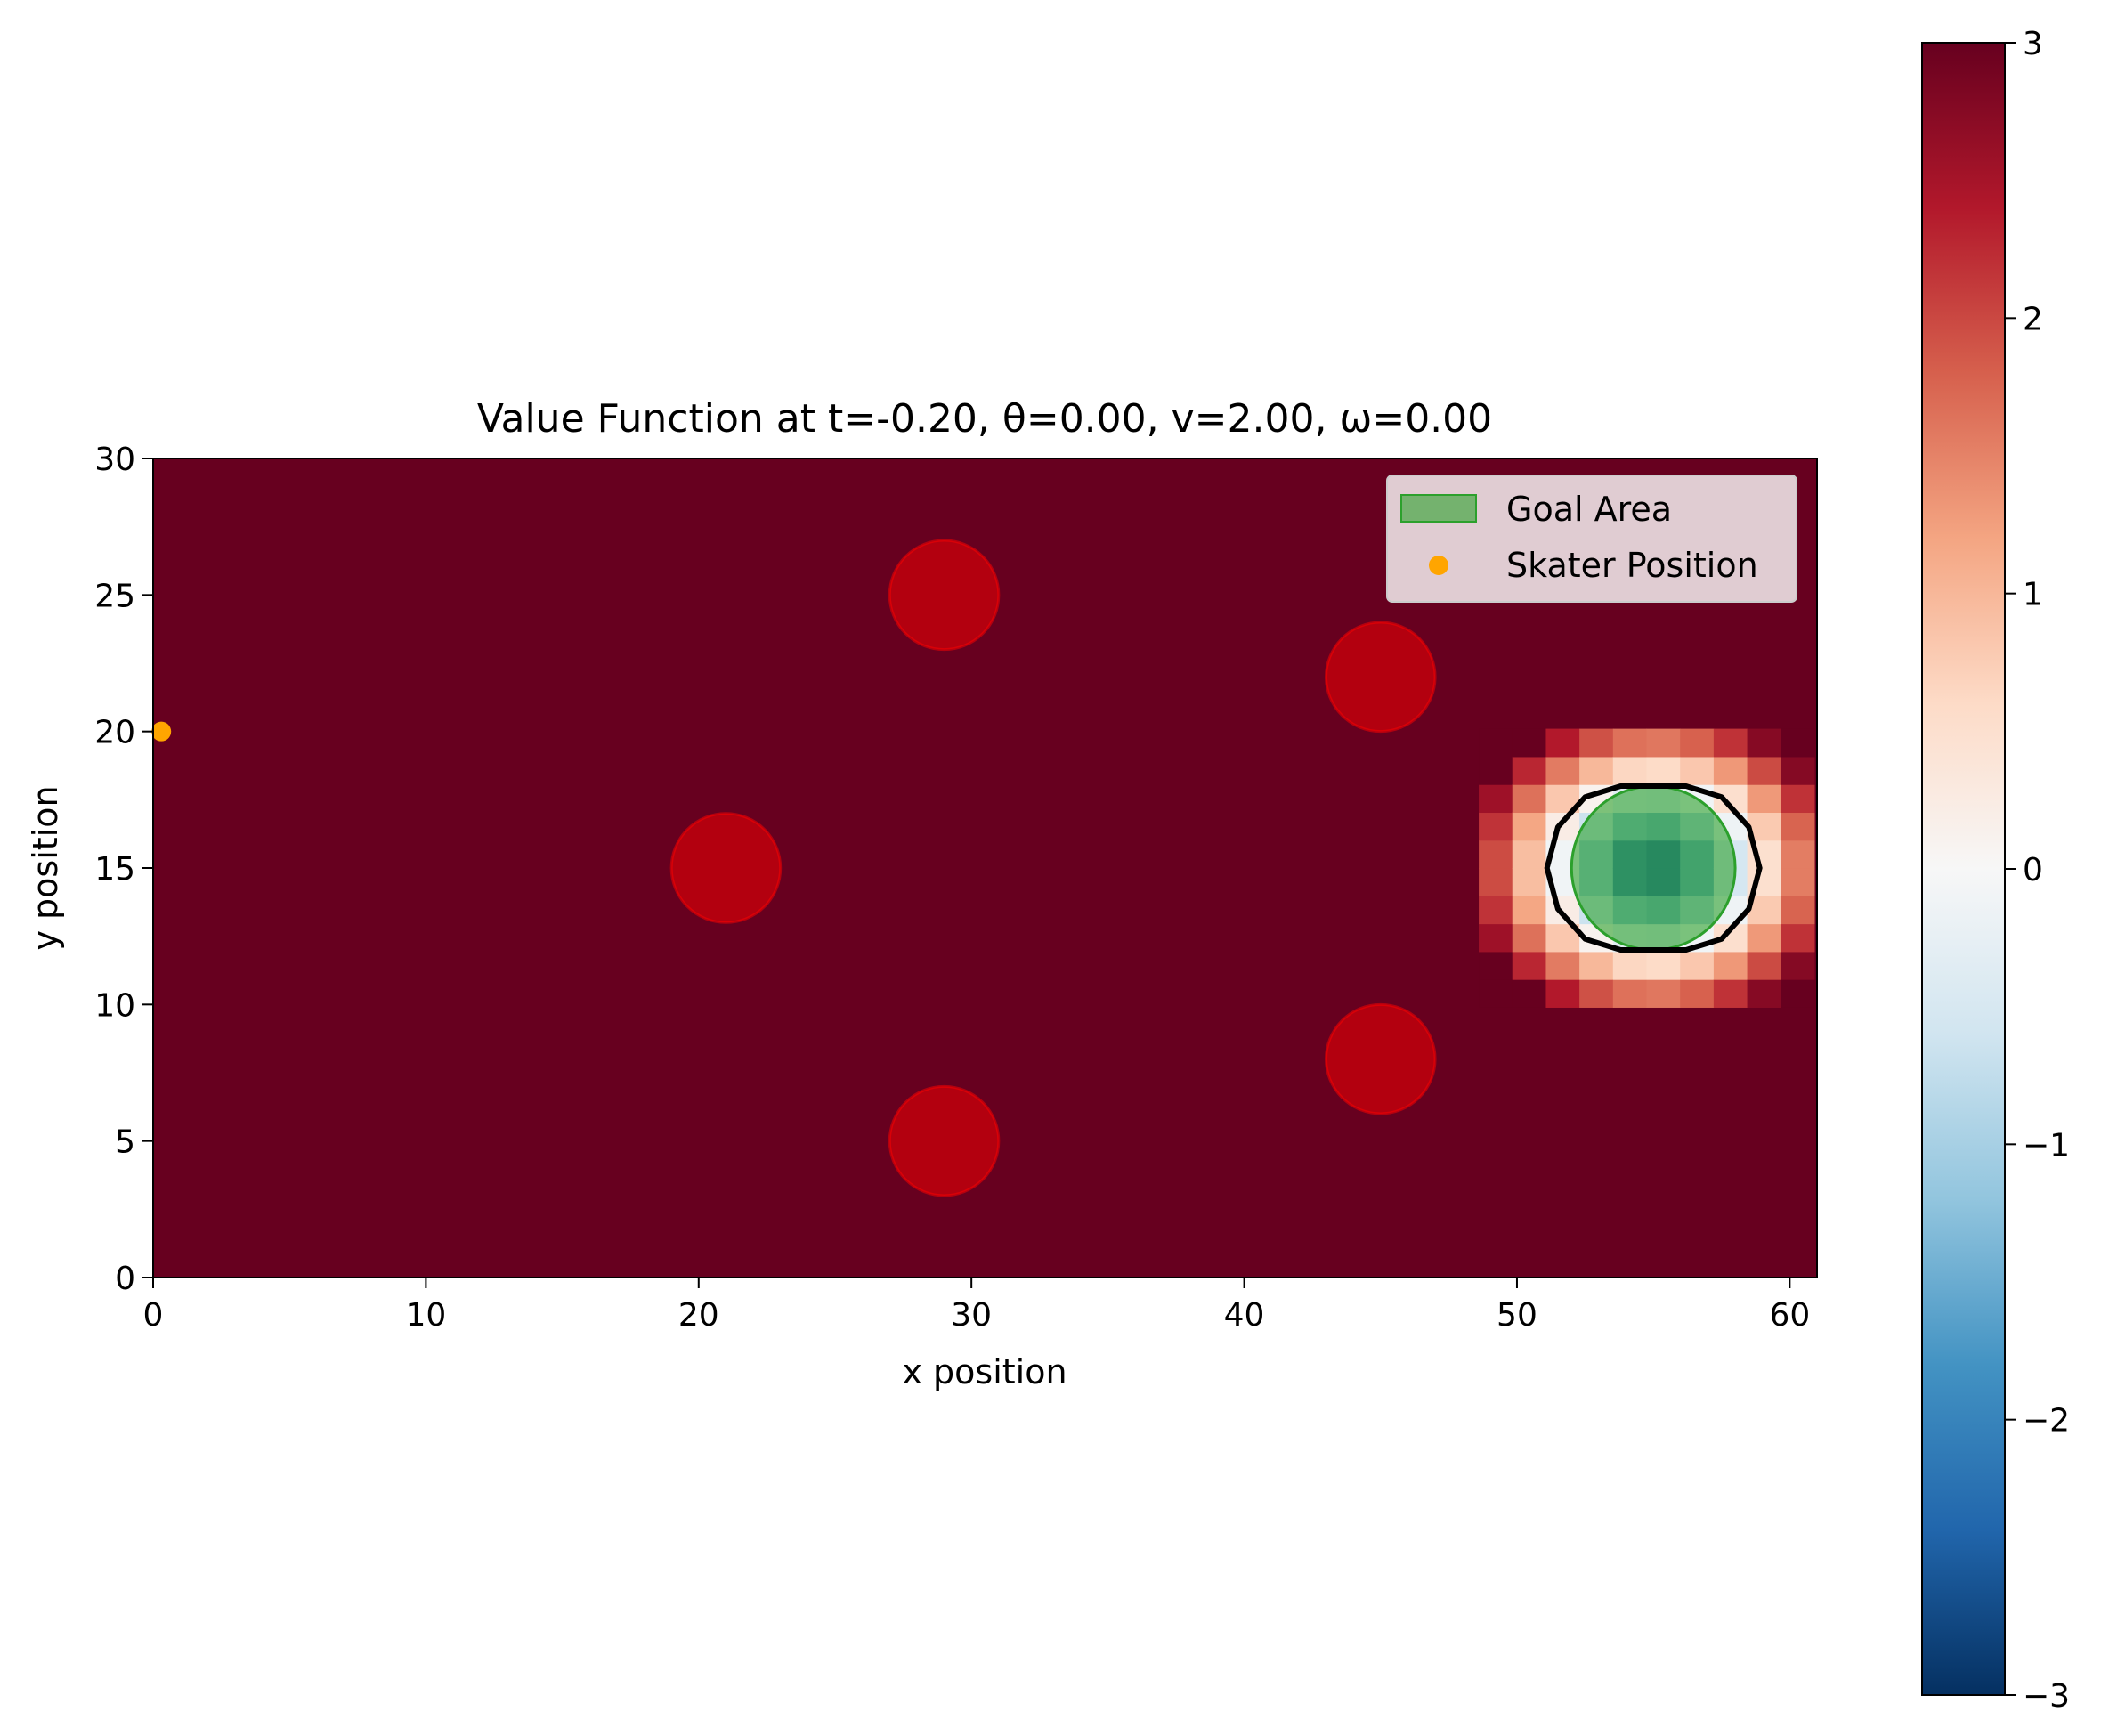 The height and width of the screenshot is (1736, 2101). I want to click on legend-skater-marker, so click(1438, 565).